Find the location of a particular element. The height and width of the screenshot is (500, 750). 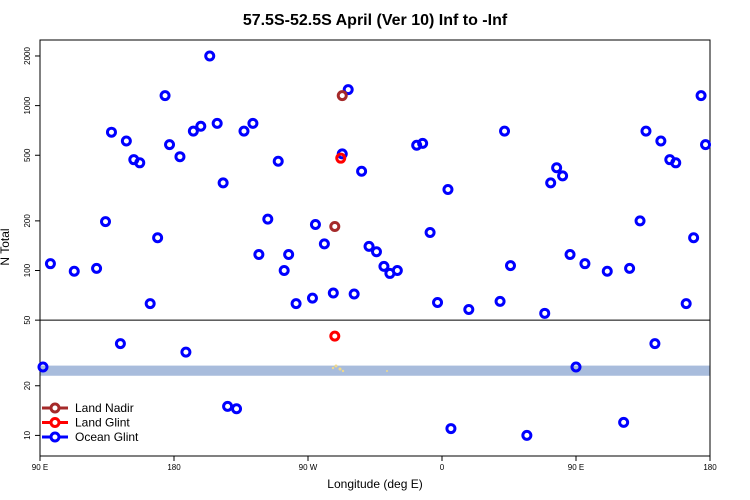

y-tick-label: 50 is located at coordinates (27, 319).